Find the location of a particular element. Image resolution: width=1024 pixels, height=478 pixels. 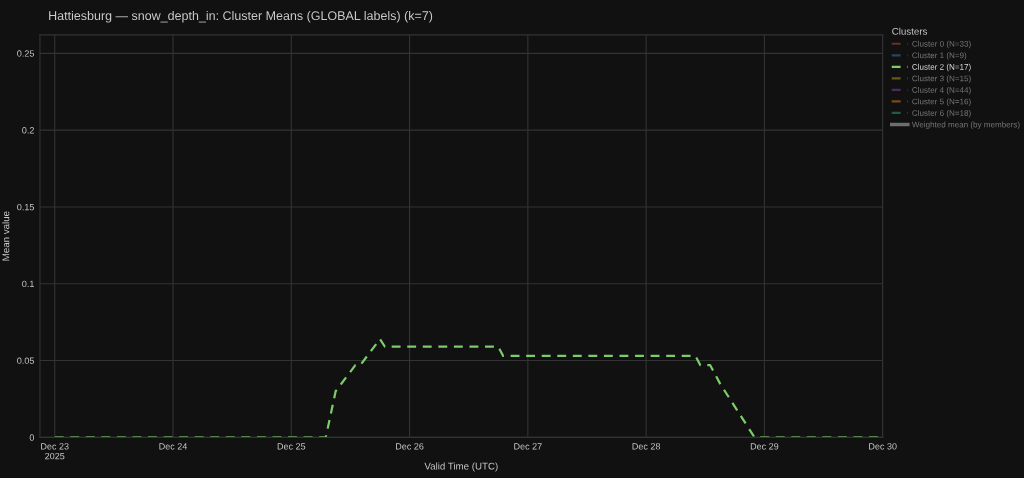

legend-label: Cluster 3 (N=15) is located at coordinates (941, 79).